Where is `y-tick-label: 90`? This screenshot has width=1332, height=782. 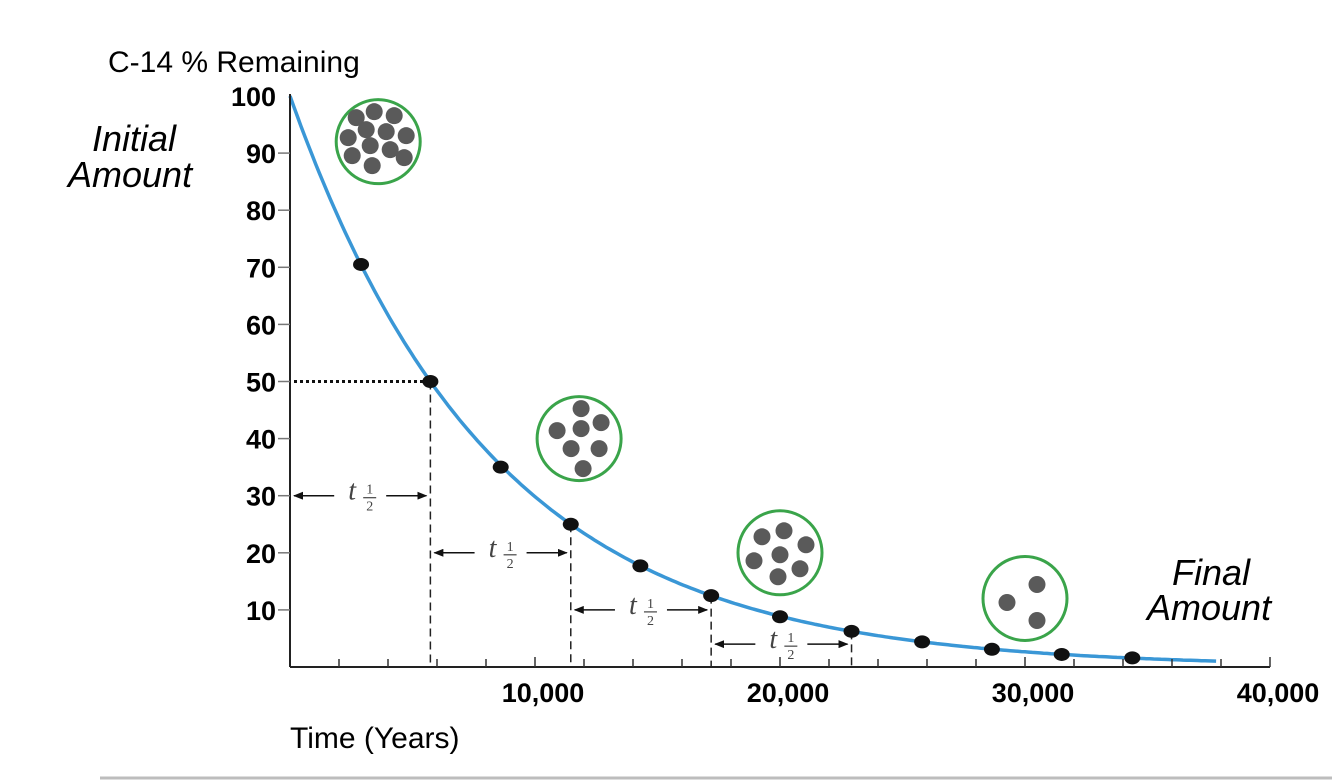 y-tick-label: 90 is located at coordinates (261, 154).